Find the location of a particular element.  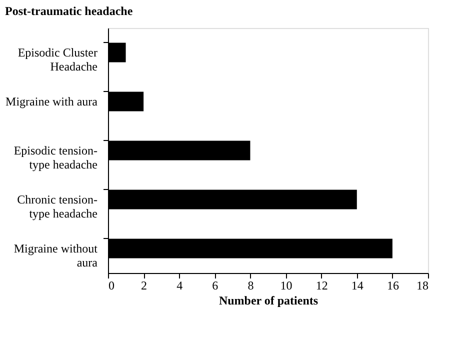

x-tick-label: 6 is located at coordinates (215, 285).